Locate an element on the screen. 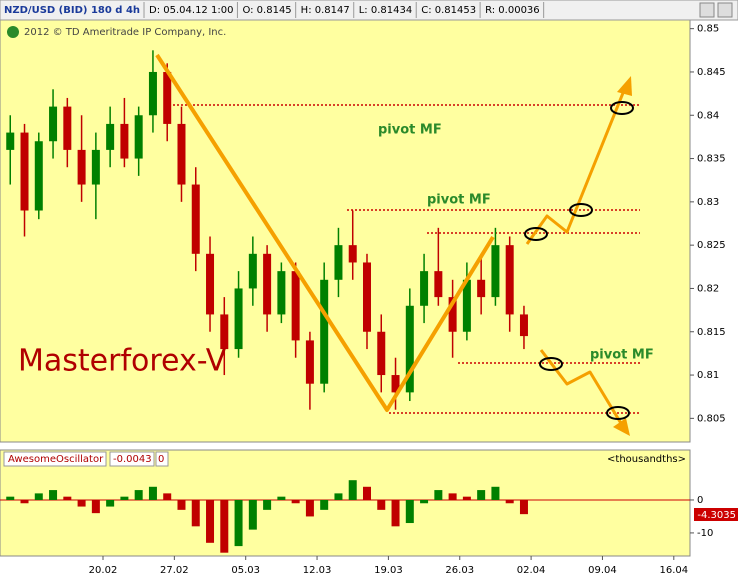 This screenshot has height=581, width=738. current-value: -4.3035 is located at coordinates (716, 515).